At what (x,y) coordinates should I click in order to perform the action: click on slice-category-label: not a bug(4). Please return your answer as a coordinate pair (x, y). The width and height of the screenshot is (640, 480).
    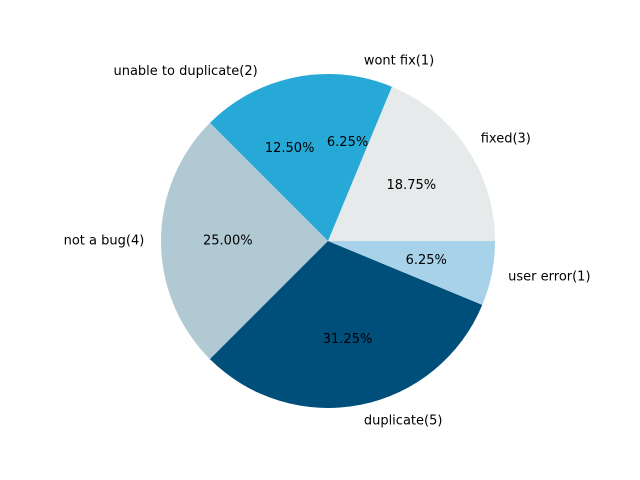
    Looking at the image, I should click on (104, 241).